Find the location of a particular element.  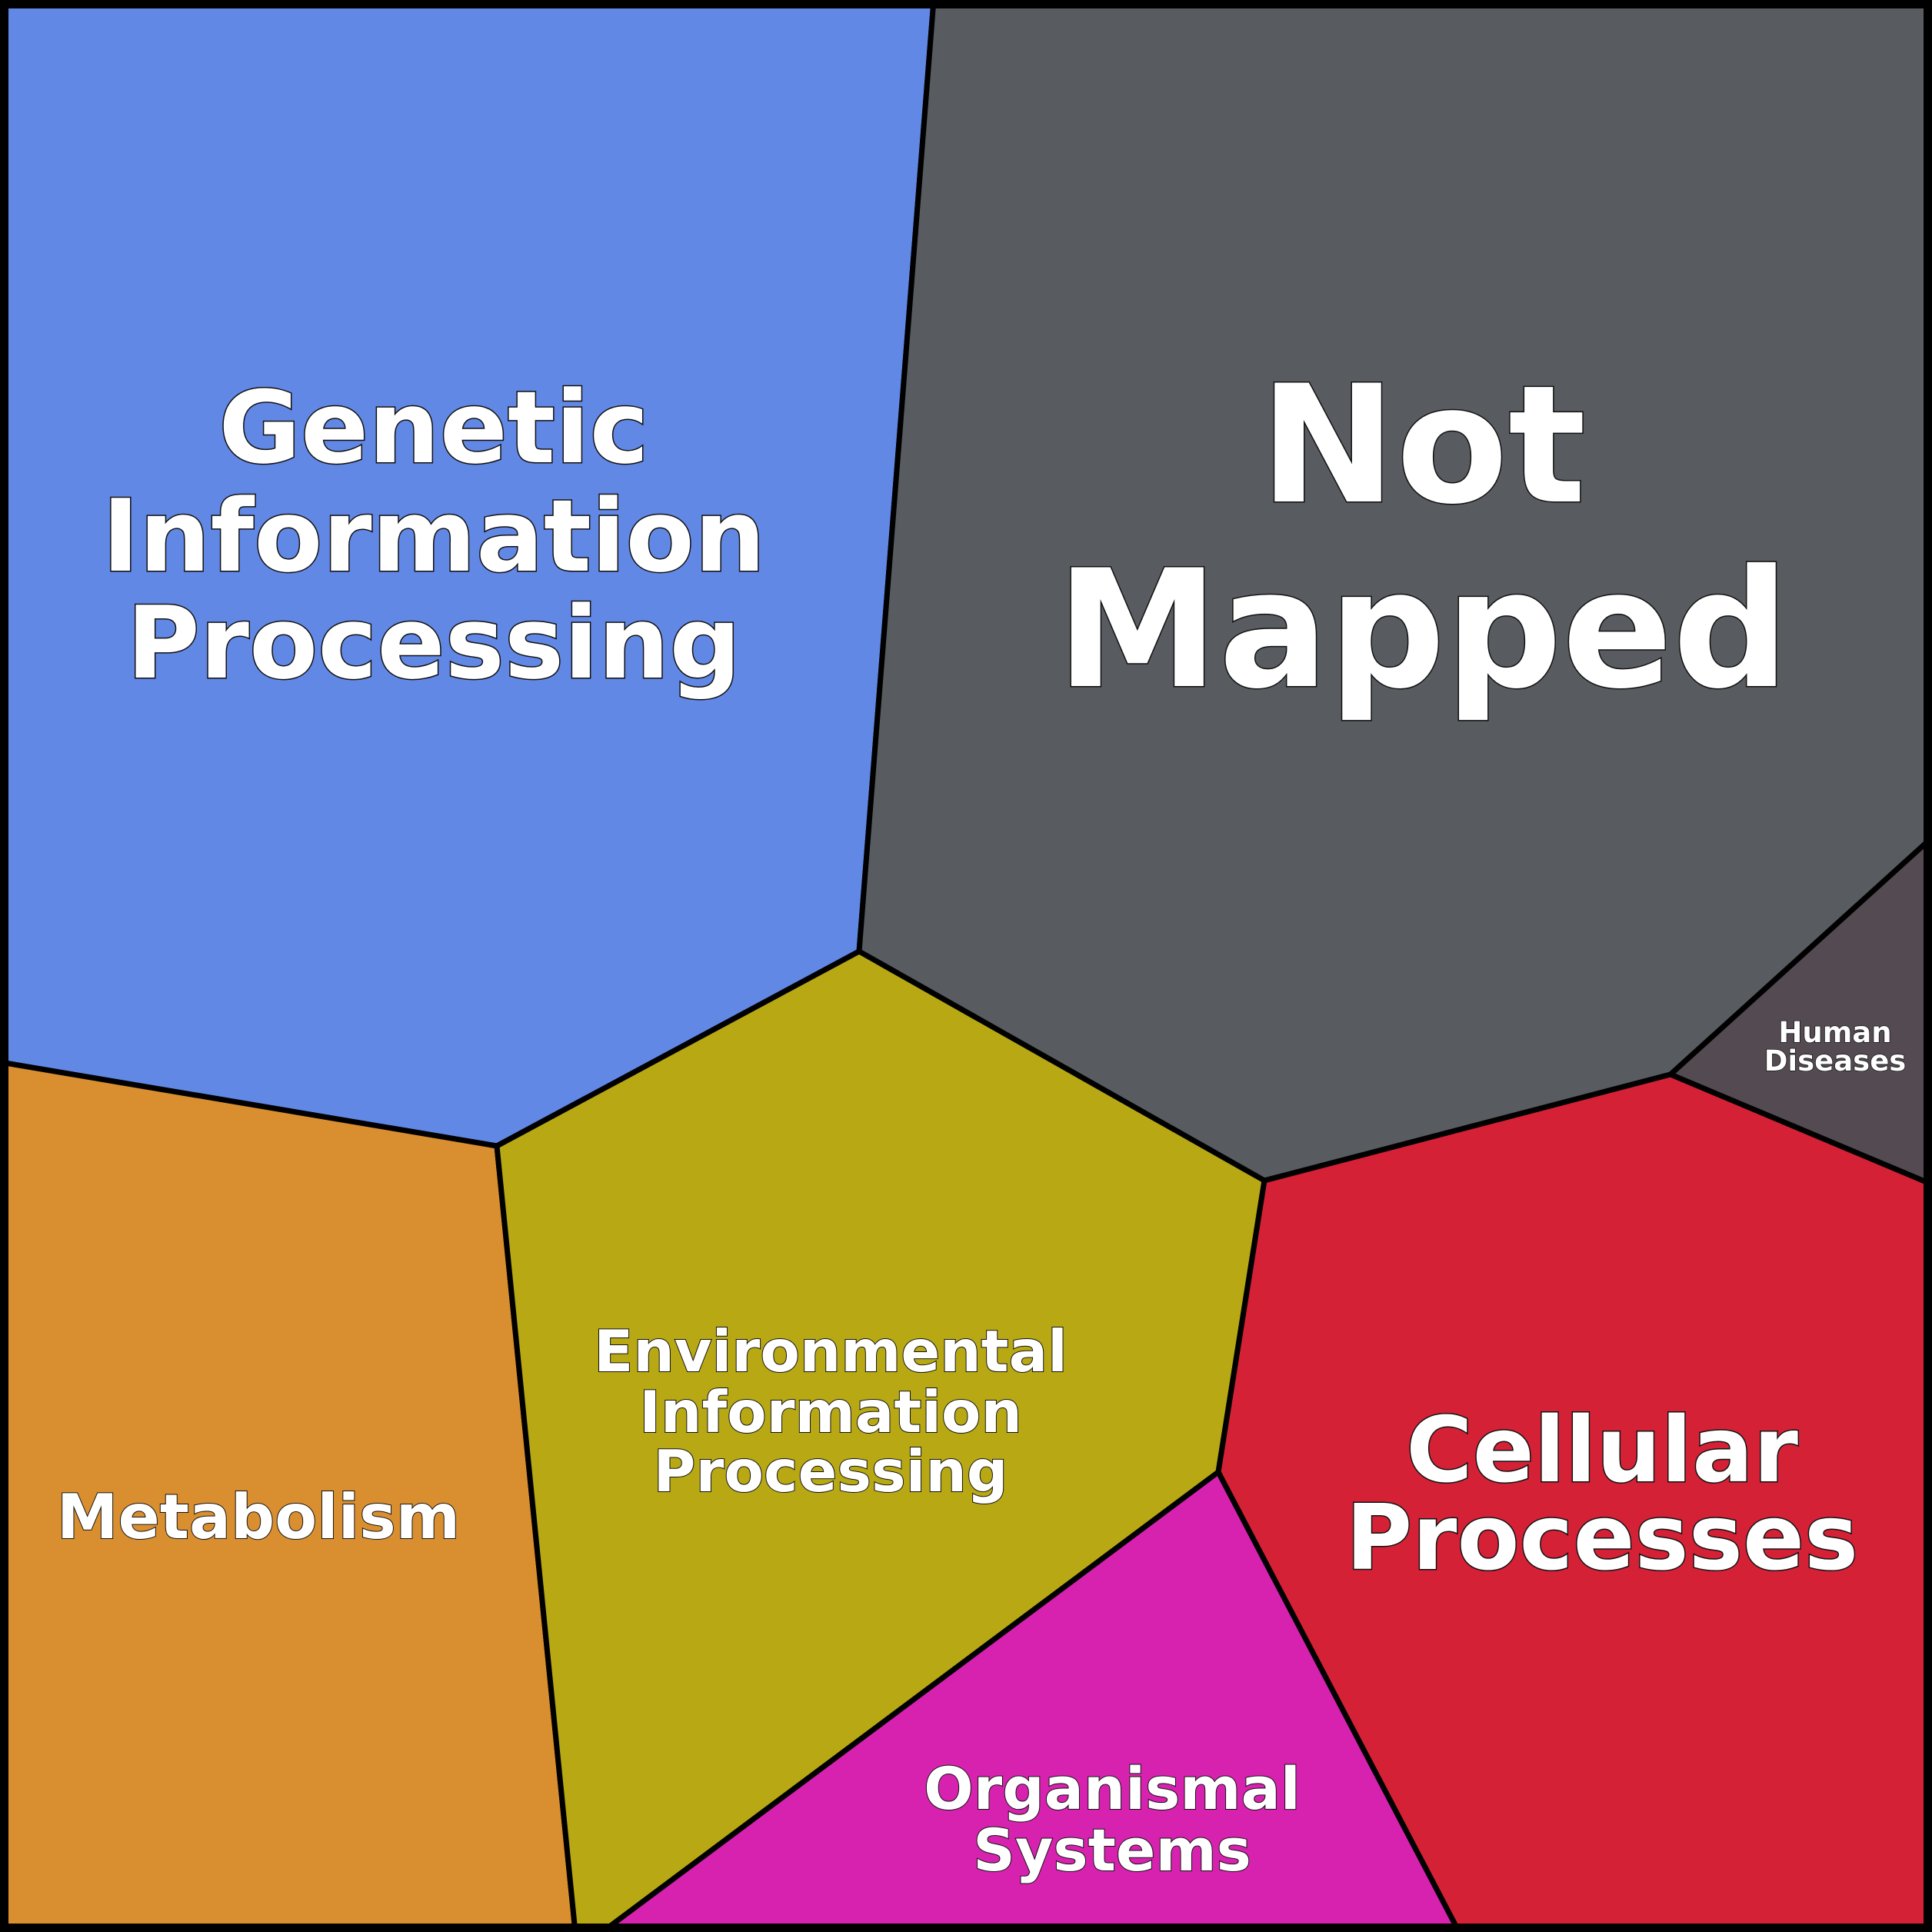

cell-label-genetic: Processing is located at coordinates (434, 643).